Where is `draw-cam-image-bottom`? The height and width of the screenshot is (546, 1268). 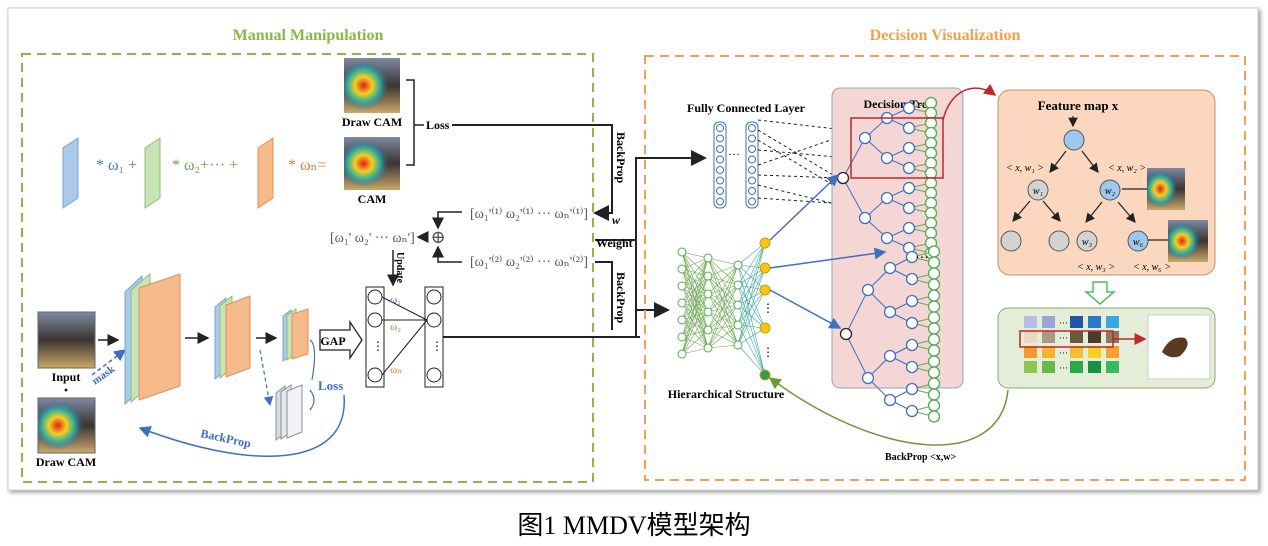 draw-cam-image-bottom is located at coordinates (66, 425).